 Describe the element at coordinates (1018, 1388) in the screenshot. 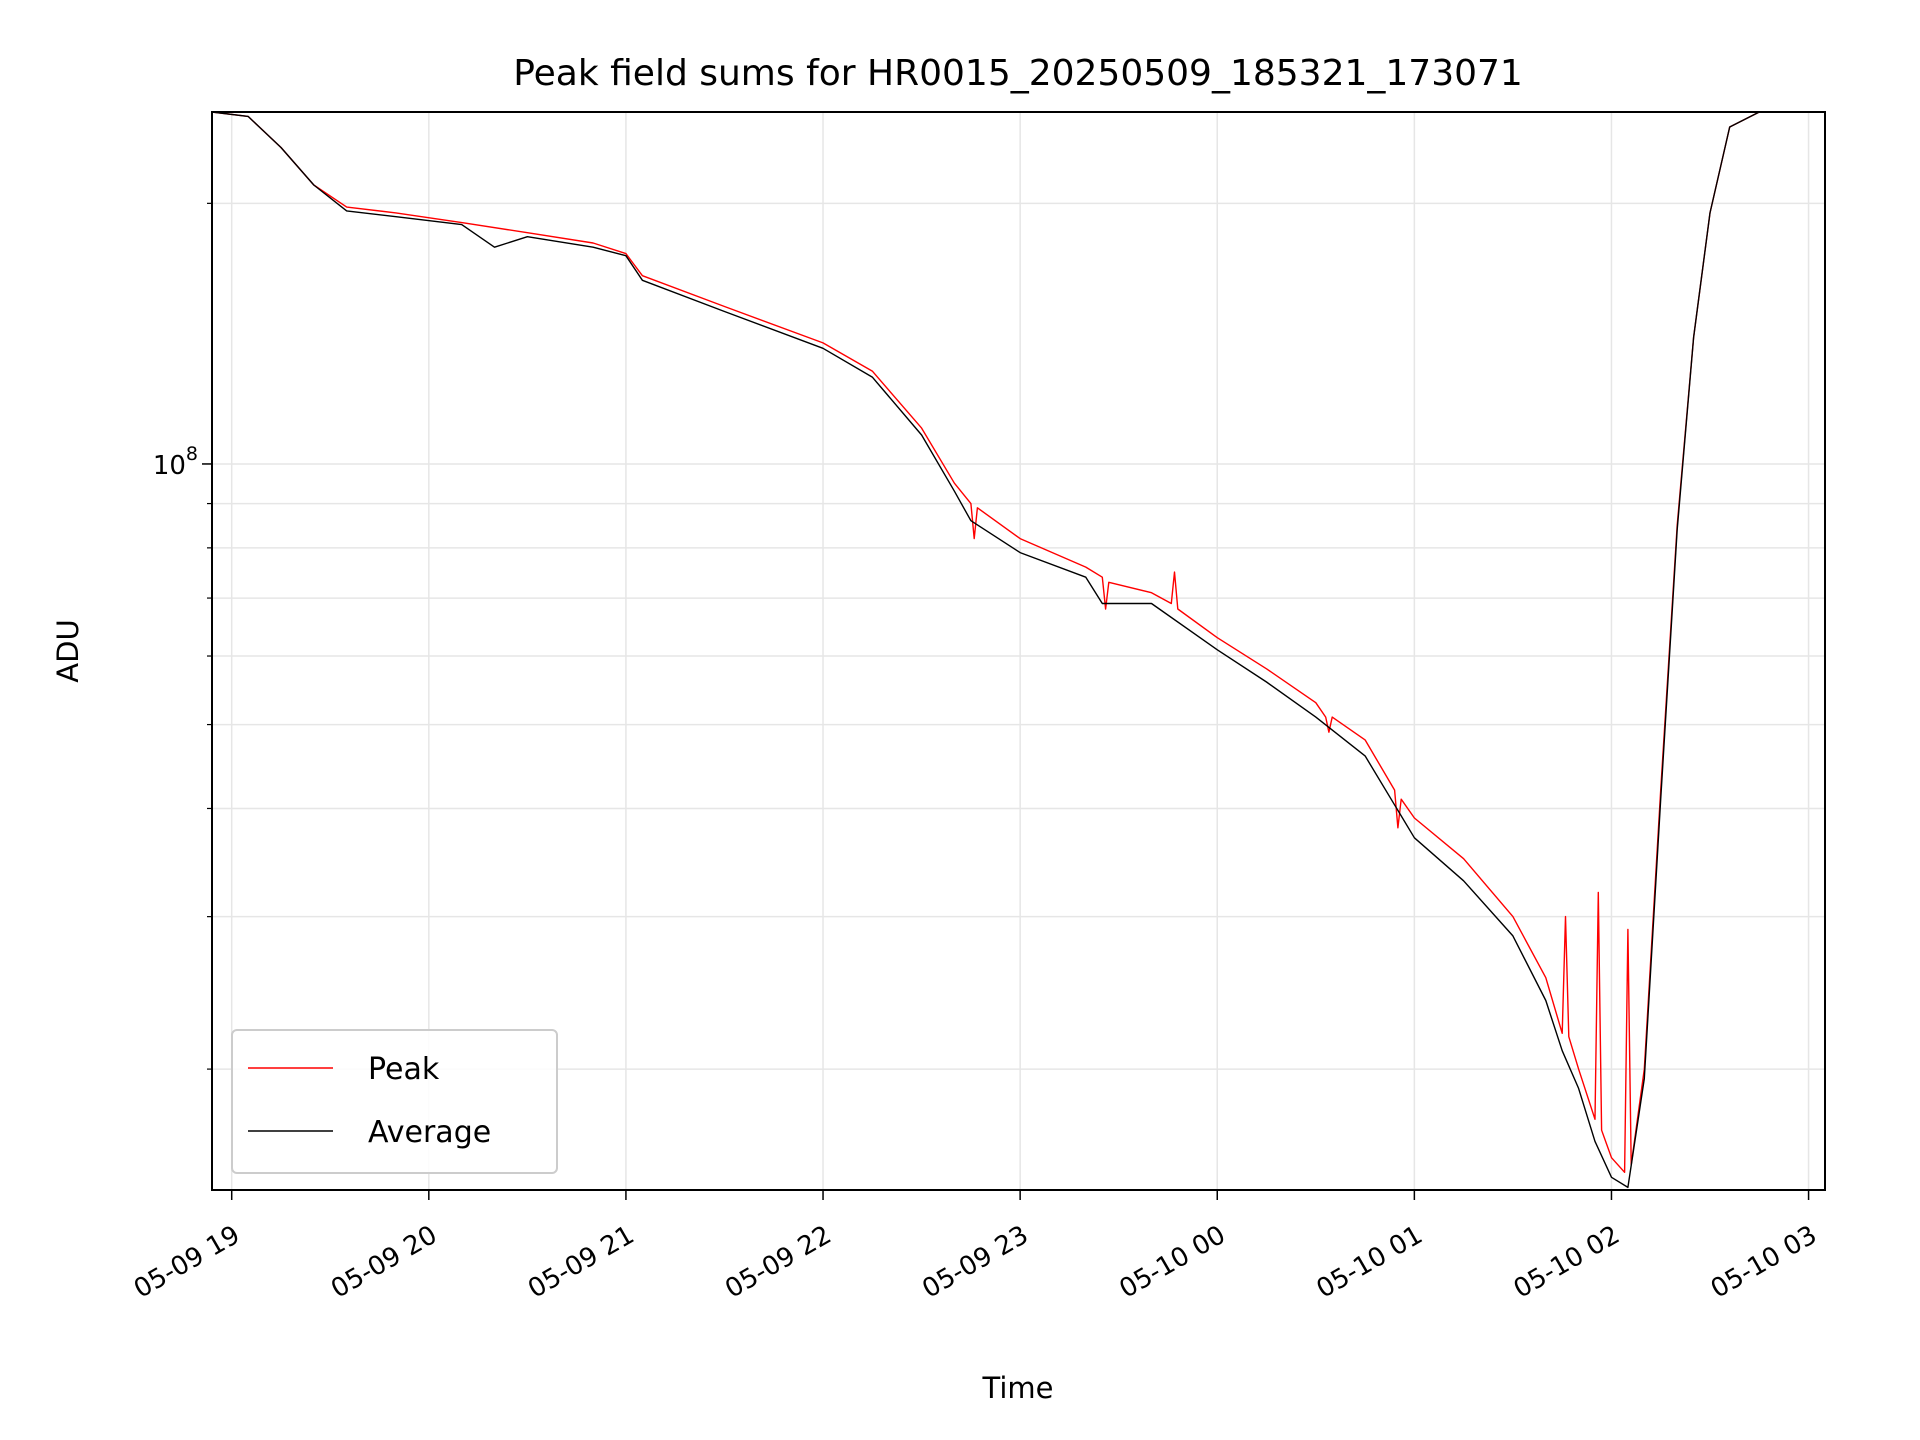

I see `x-axis-title: Time` at that location.